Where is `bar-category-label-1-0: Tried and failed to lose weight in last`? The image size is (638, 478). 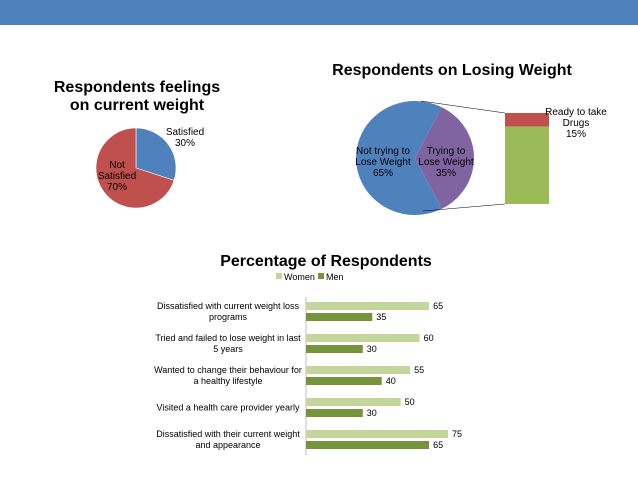
bar-category-label-1-0: Tried and failed to lose weight in last is located at coordinates (228, 338).